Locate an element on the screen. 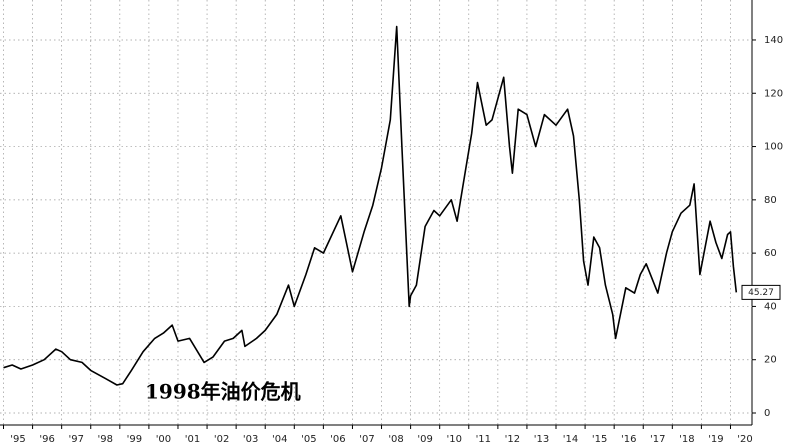 The height and width of the screenshot is (448, 800). x-tick-label: '20 is located at coordinates (744, 439).